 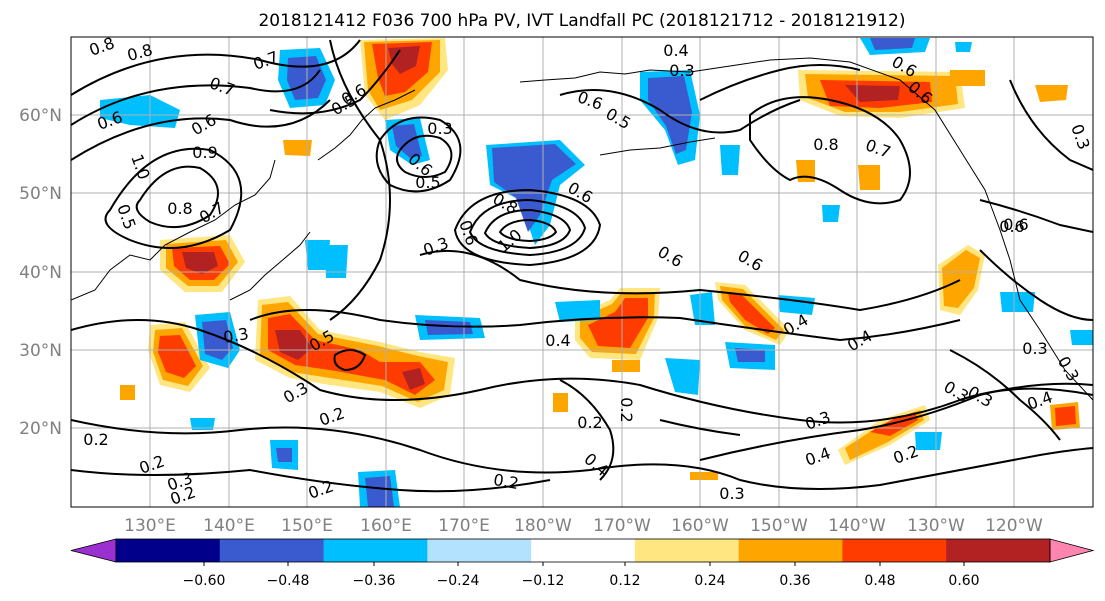 I want to click on contour-label: 0.4, so click(x=557, y=340).